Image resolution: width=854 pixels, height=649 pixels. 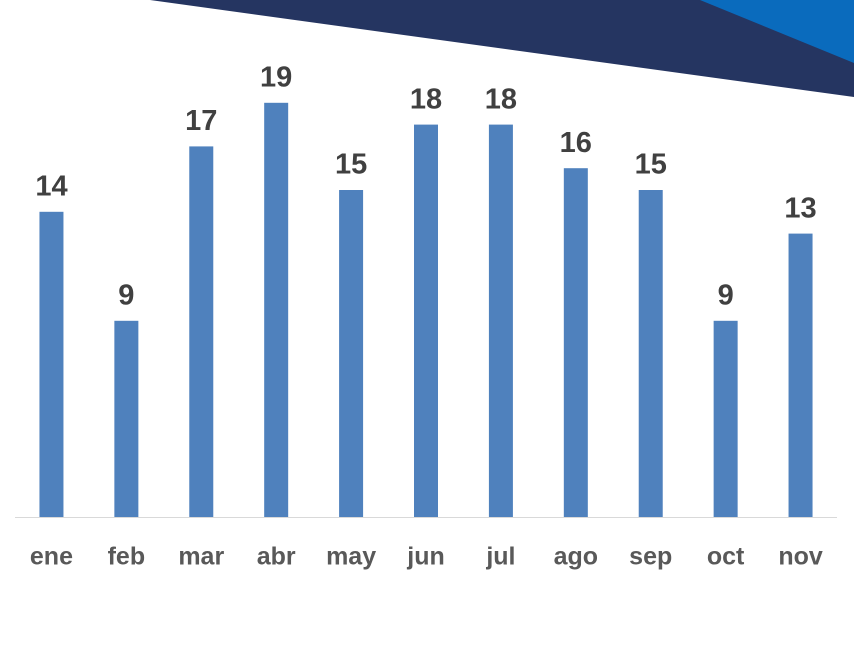 I want to click on data-label: 13, so click(x=800, y=208).